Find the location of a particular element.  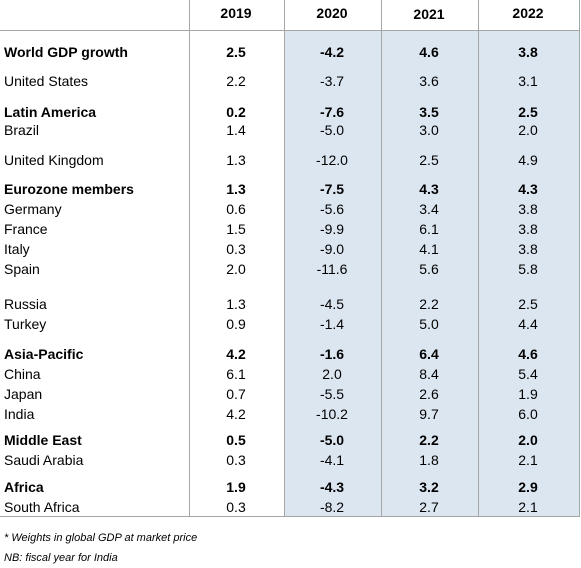

value-cell-2022: 4.4 is located at coordinates (528, 324).